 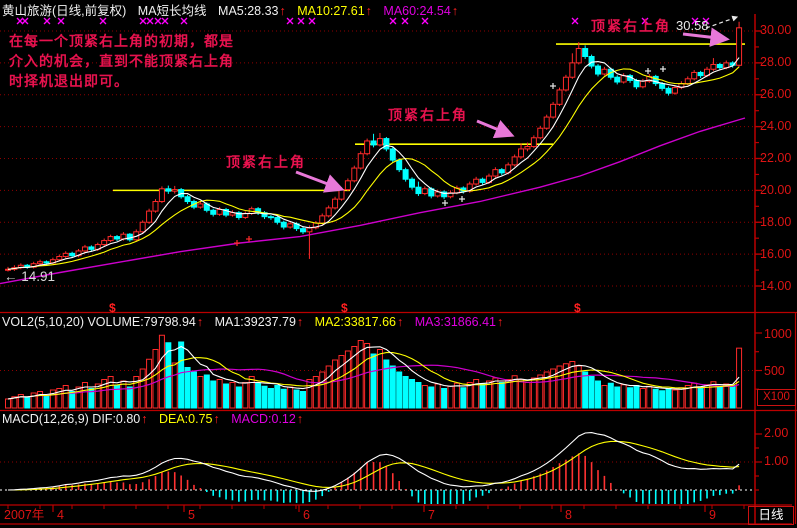 I want to click on macd-value: MACD:0.12, so click(x=263, y=419).